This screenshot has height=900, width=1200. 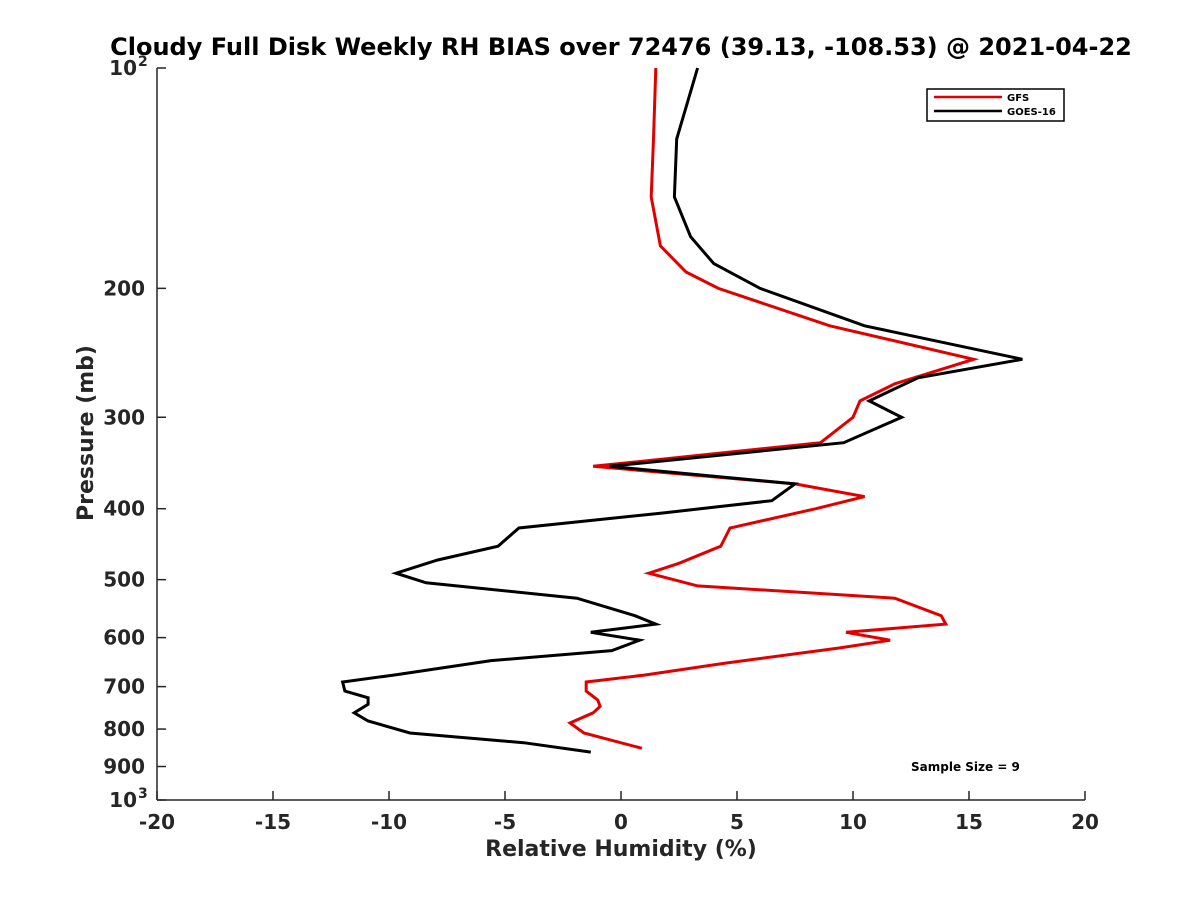 I want to click on legend-label-gfs: GFS, so click(x=1018, y=98).